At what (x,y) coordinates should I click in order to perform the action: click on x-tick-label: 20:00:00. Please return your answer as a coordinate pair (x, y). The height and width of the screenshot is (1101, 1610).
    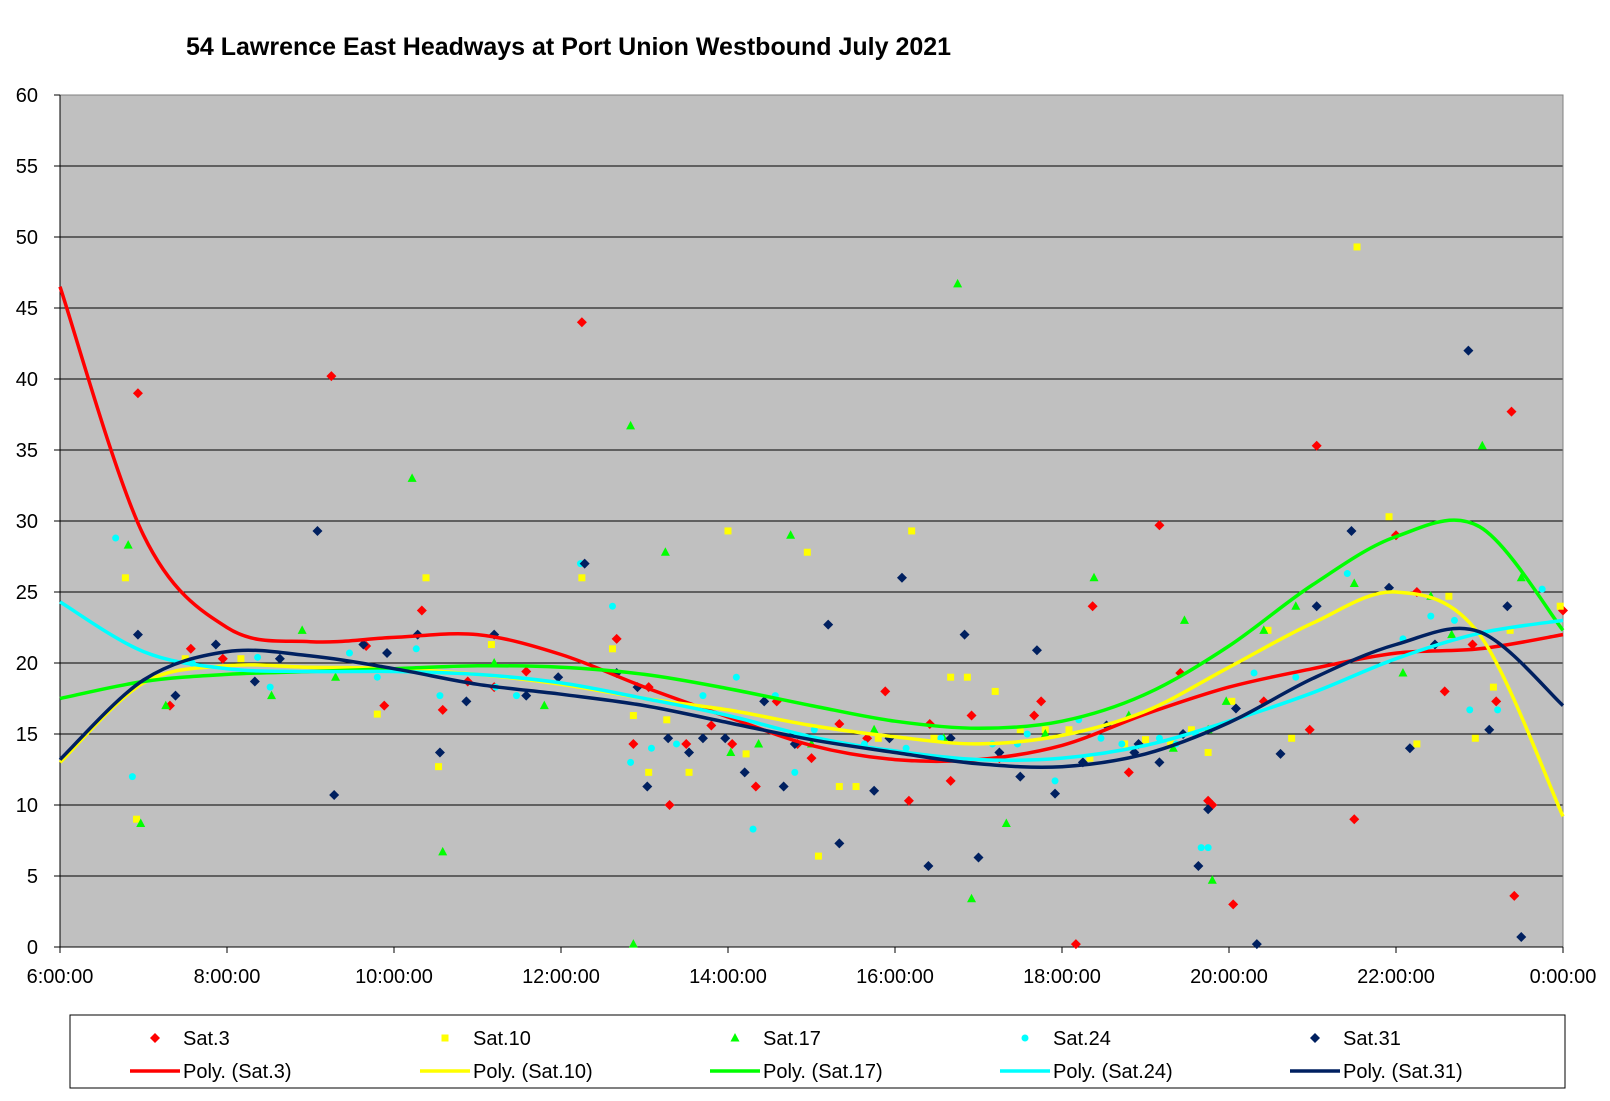
    Looking at the image, I should click on (1229, 977).